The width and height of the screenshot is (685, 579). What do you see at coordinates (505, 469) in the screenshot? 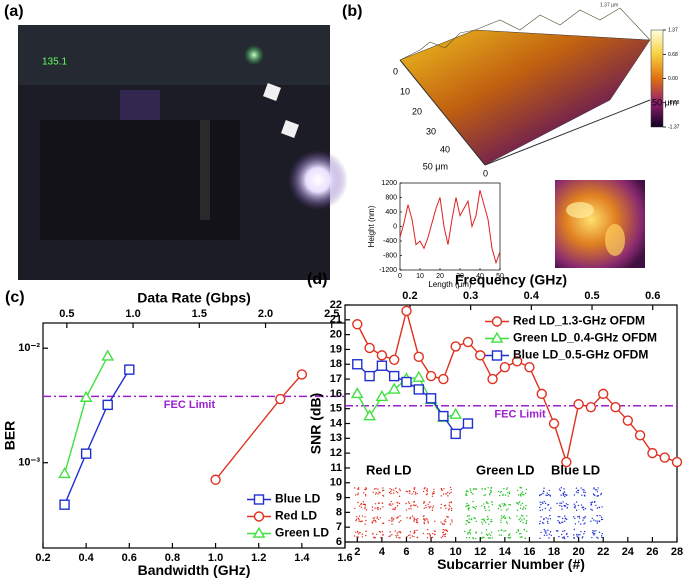
I see `annotation: Green LD` at bounding box center [505, 469].